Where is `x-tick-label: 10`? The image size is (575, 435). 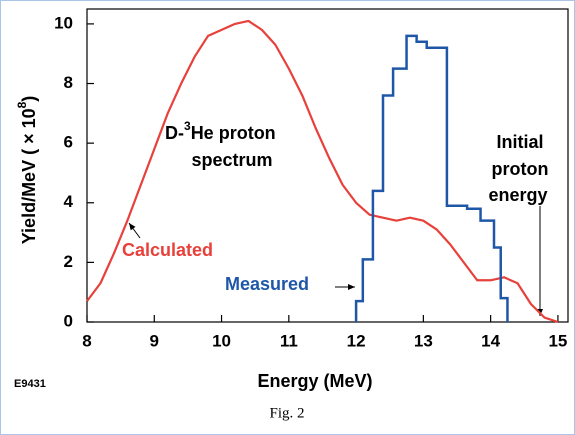 x-tick-label: 10 is located at coordinates (221, 340).